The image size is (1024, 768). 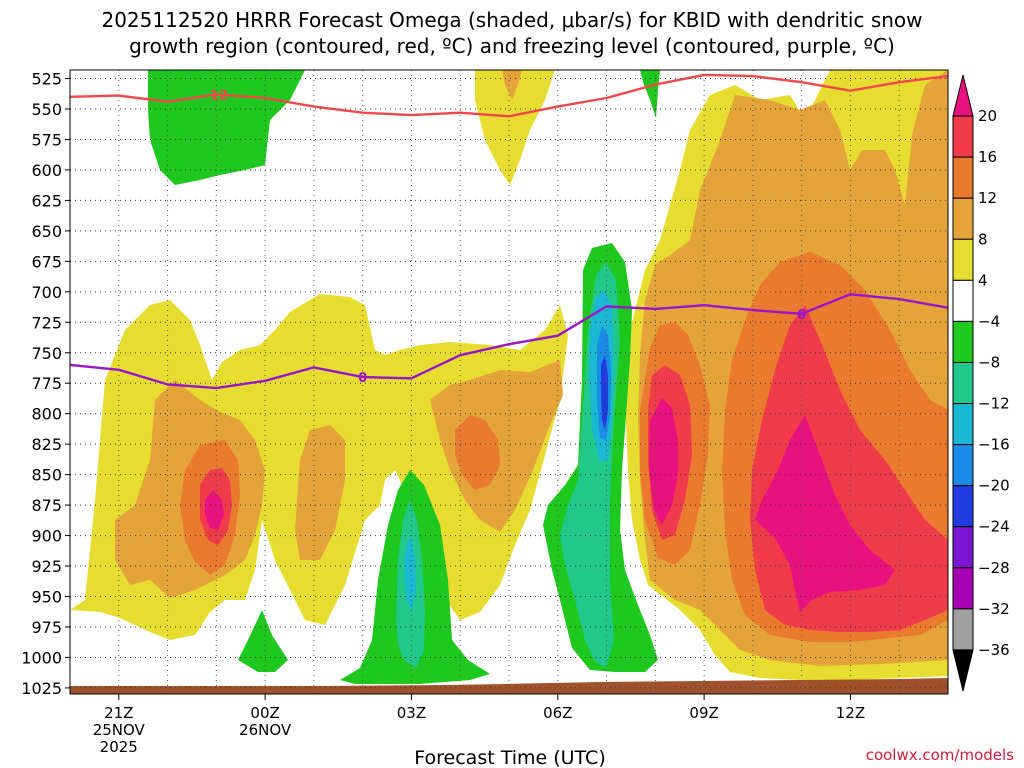 What do you see at coordinates (46, 536) in the screenshot?
I see `y-tick-label-900: 900` at bounding box center [46, 536].